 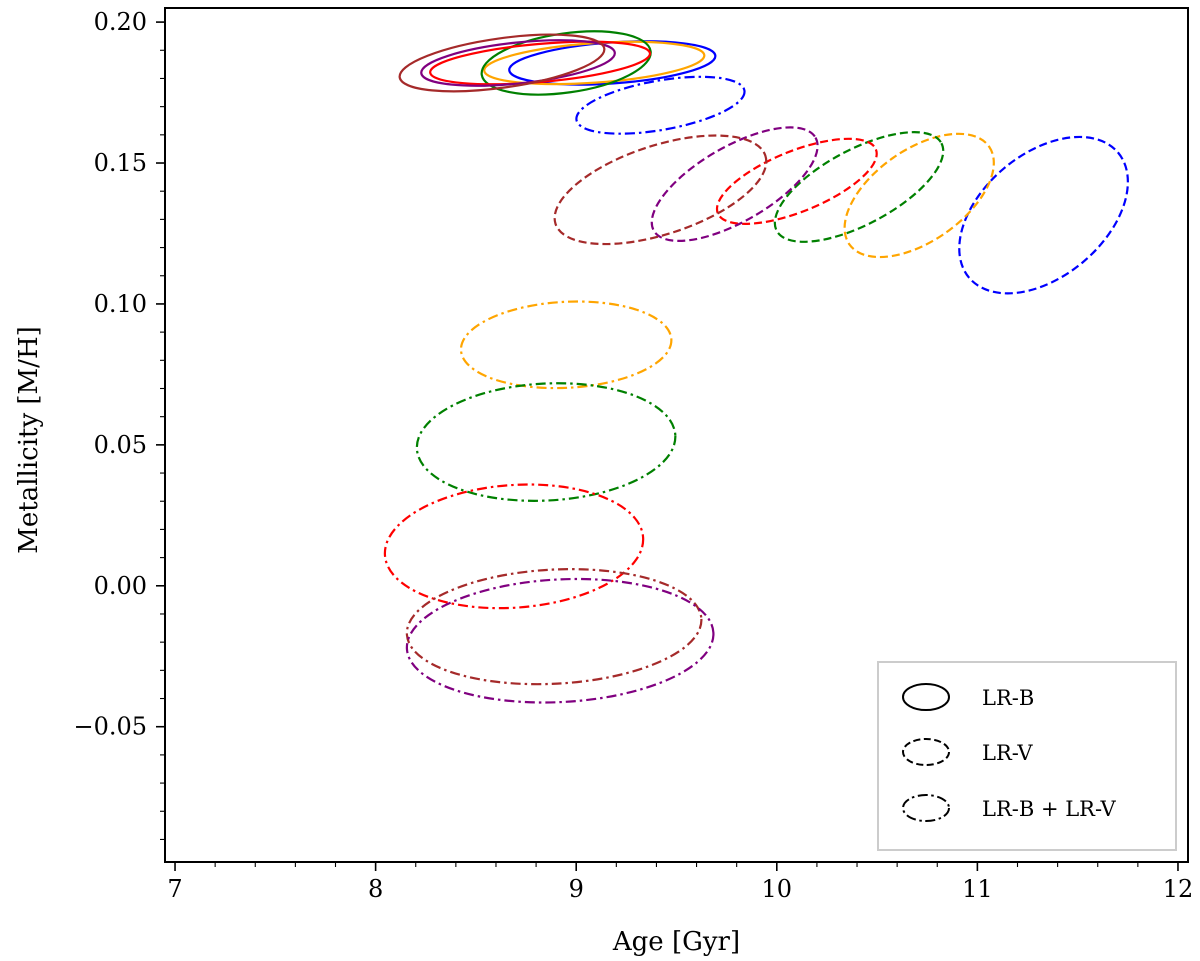 What do you see at coordinates (29, 440) in the screenshot?
I see `y-axis-label: Metallicity [M/H]` at bounding box center [29, 440].